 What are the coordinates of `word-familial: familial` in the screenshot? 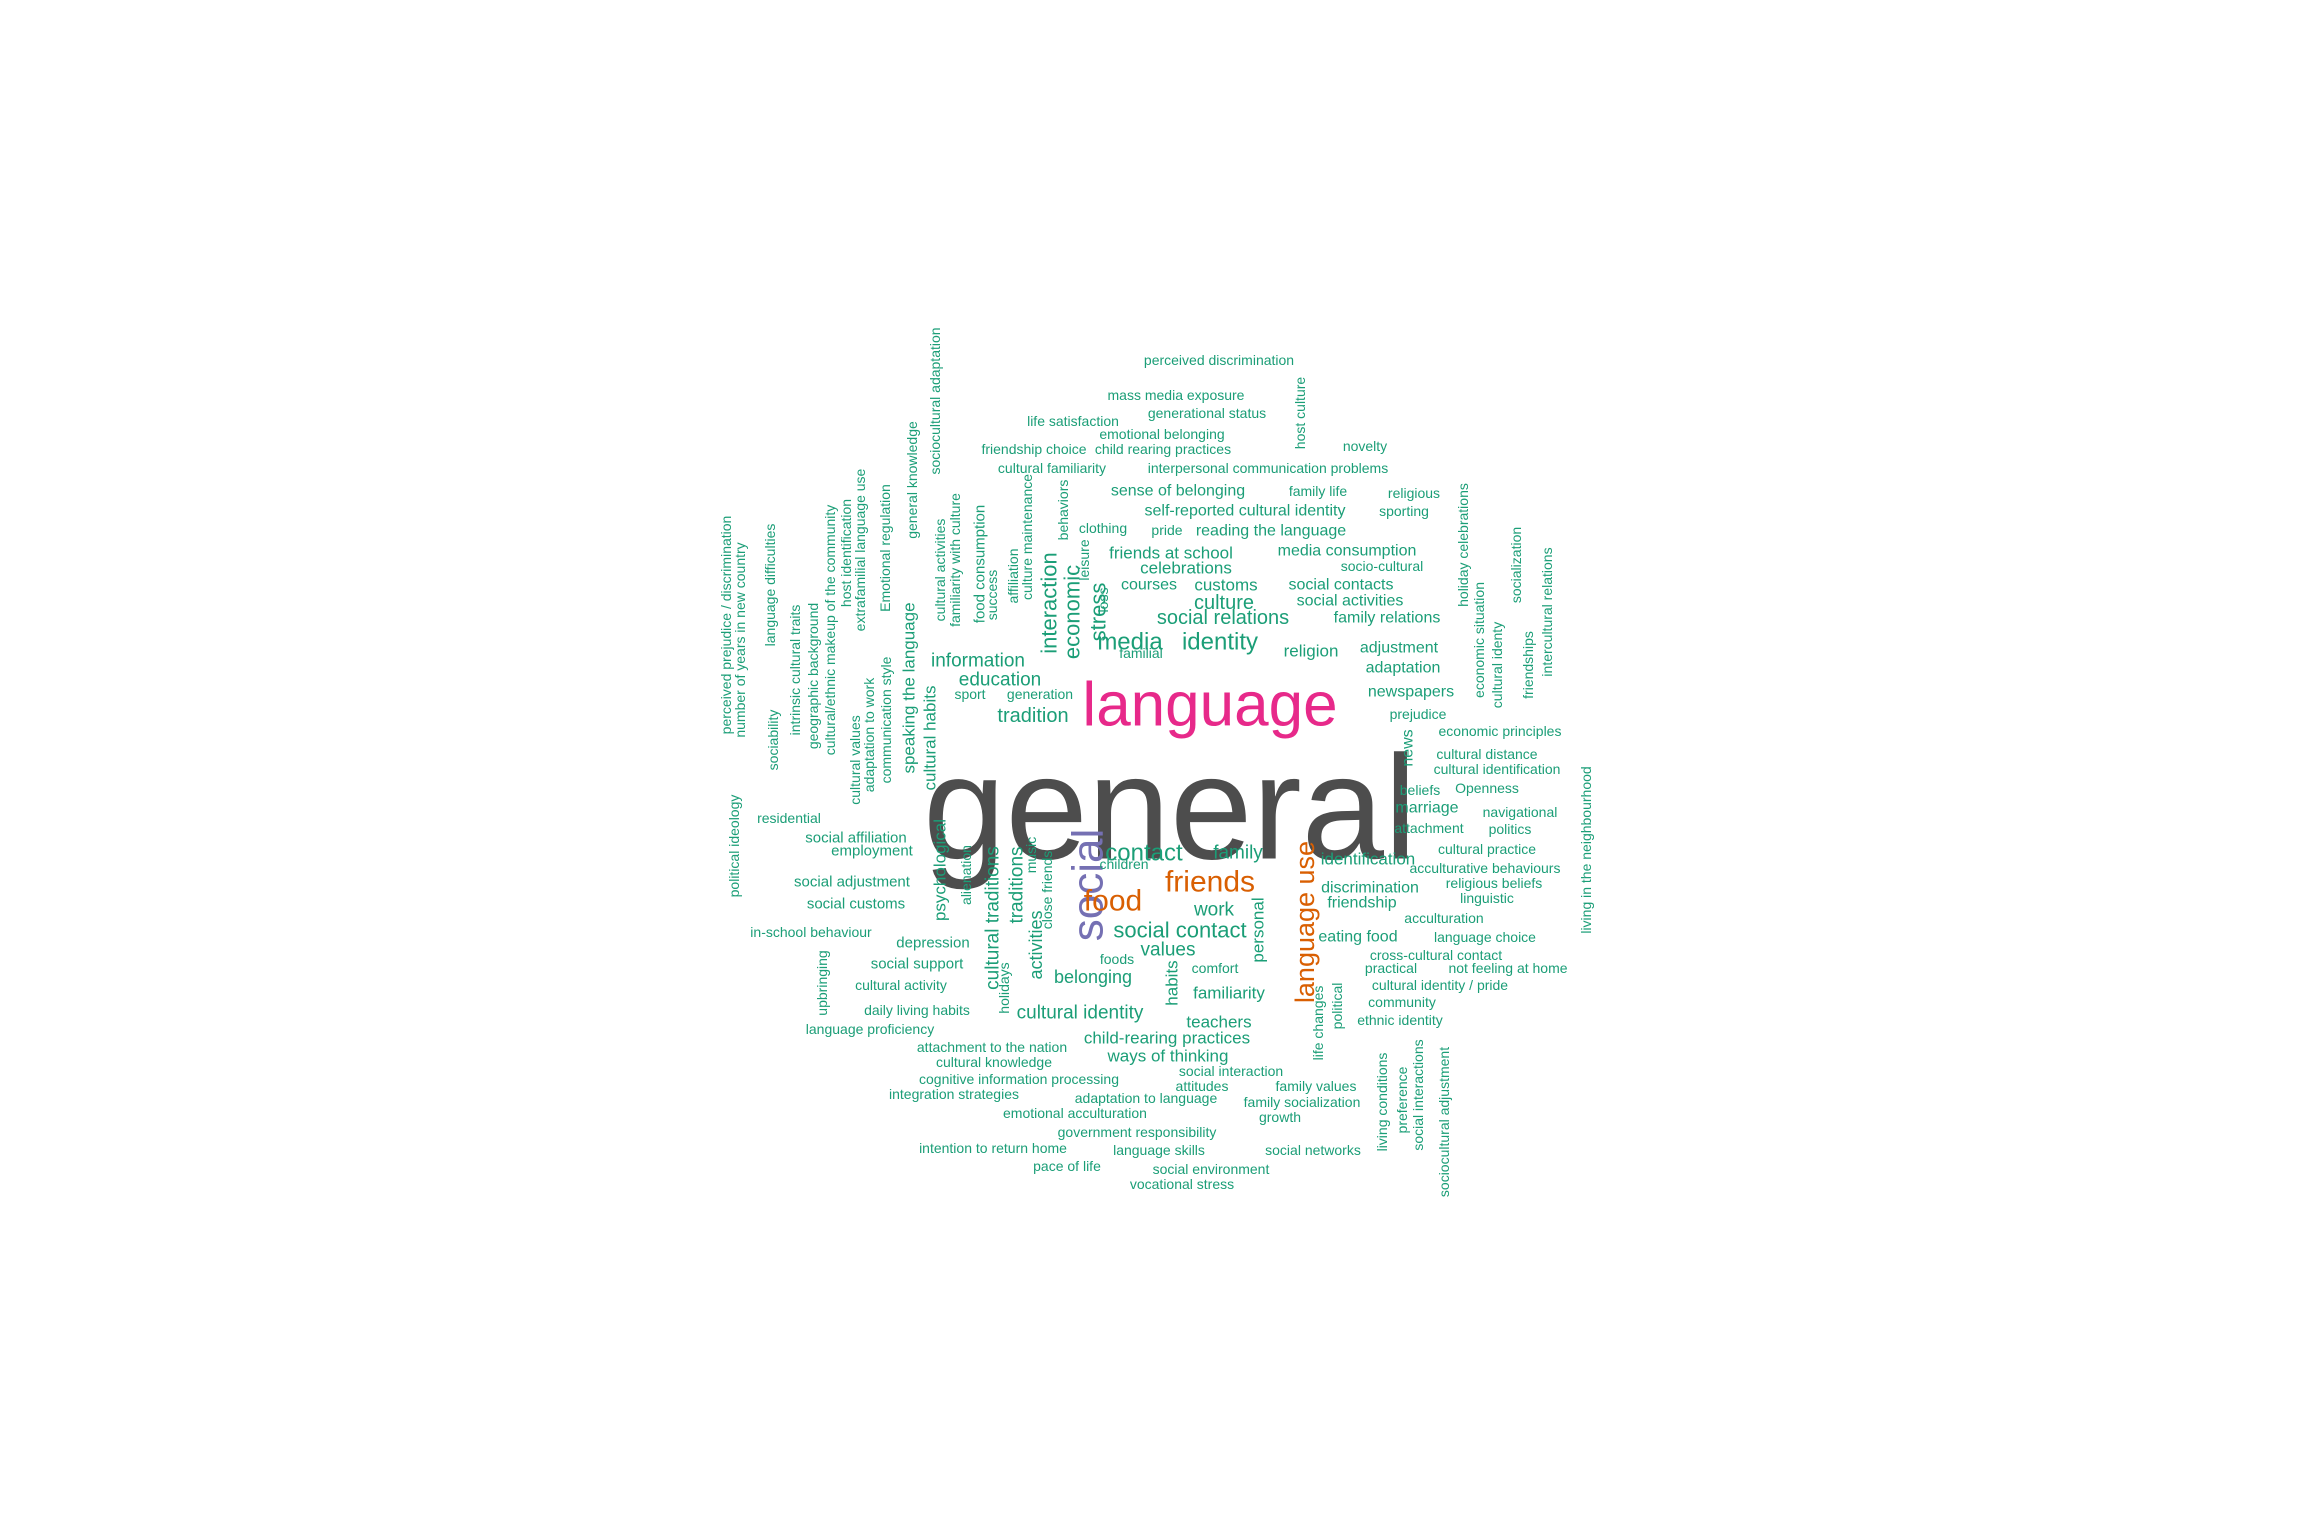 It's located at (1141, 653).